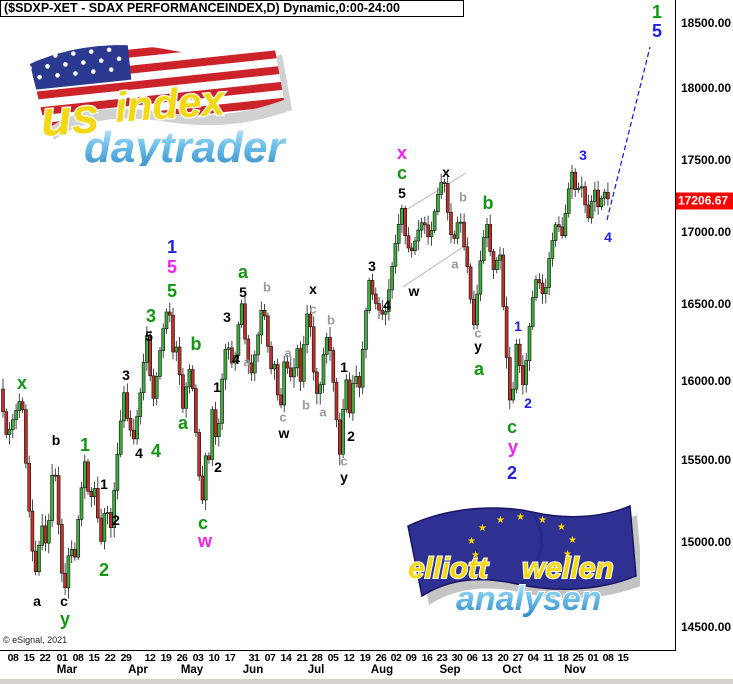 This screenshot has width=733, height=684. I want to click on date-tick-label: 01, so click(62, 658).